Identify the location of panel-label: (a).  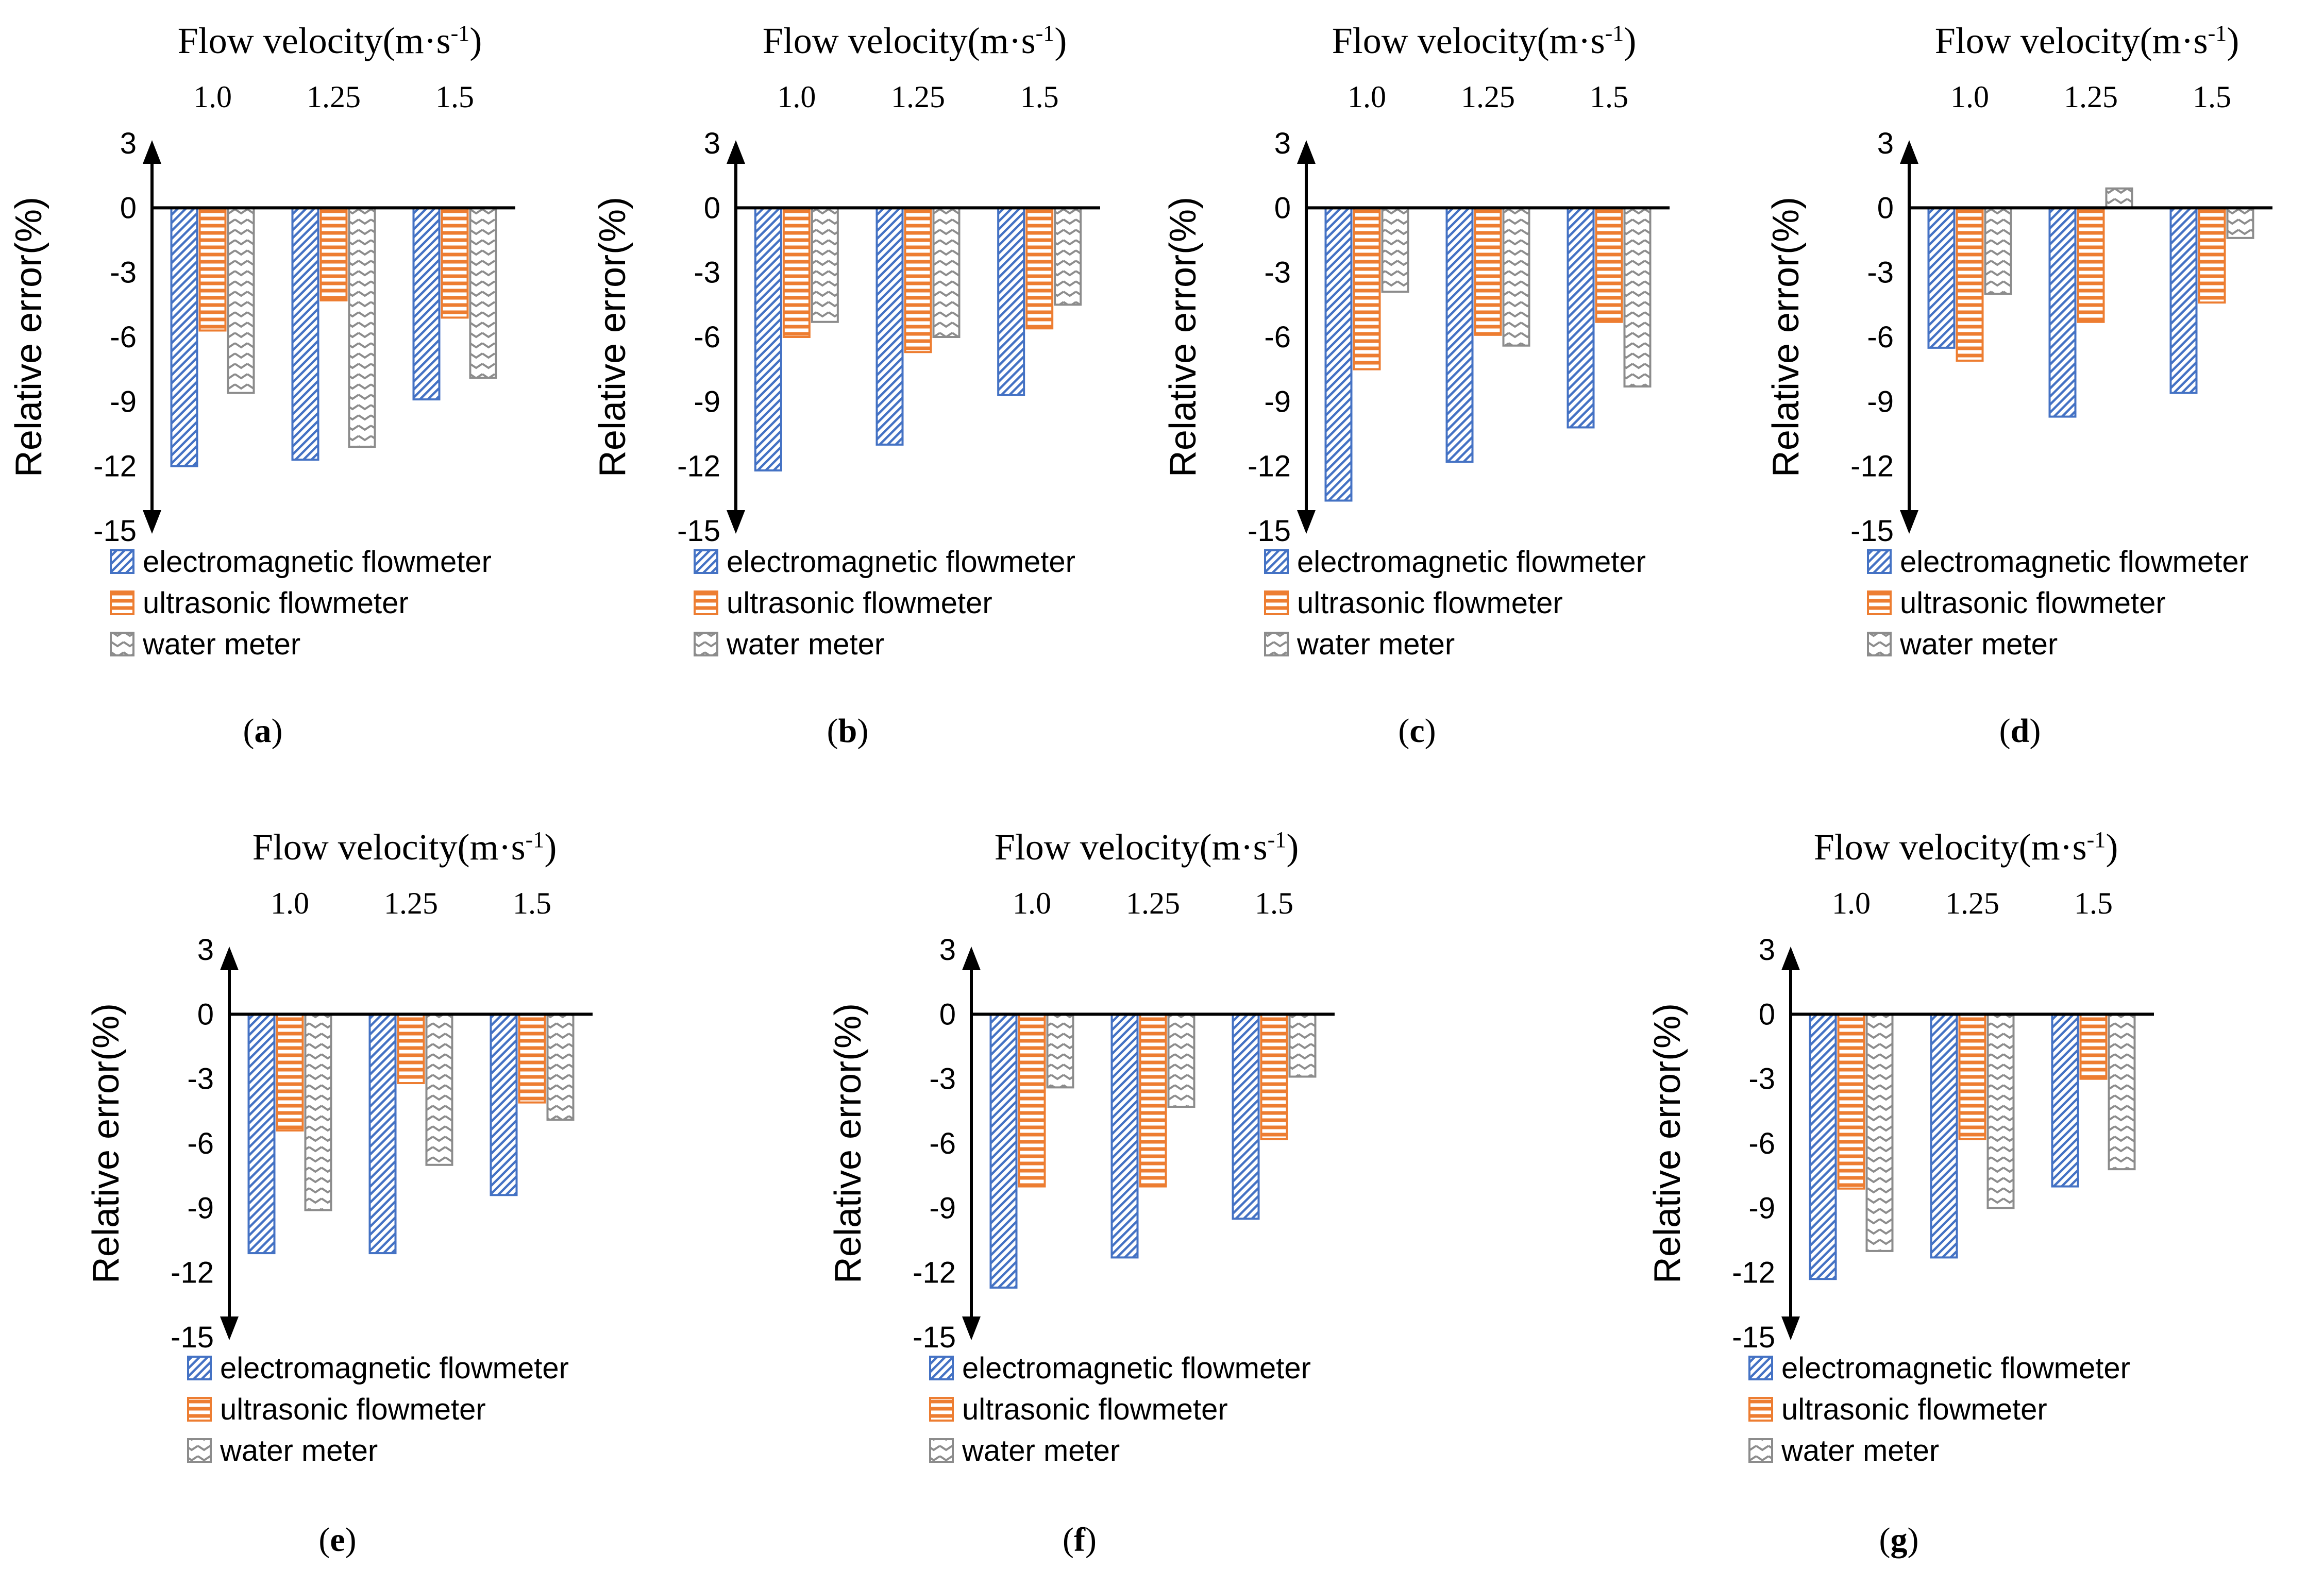
(263, 731).